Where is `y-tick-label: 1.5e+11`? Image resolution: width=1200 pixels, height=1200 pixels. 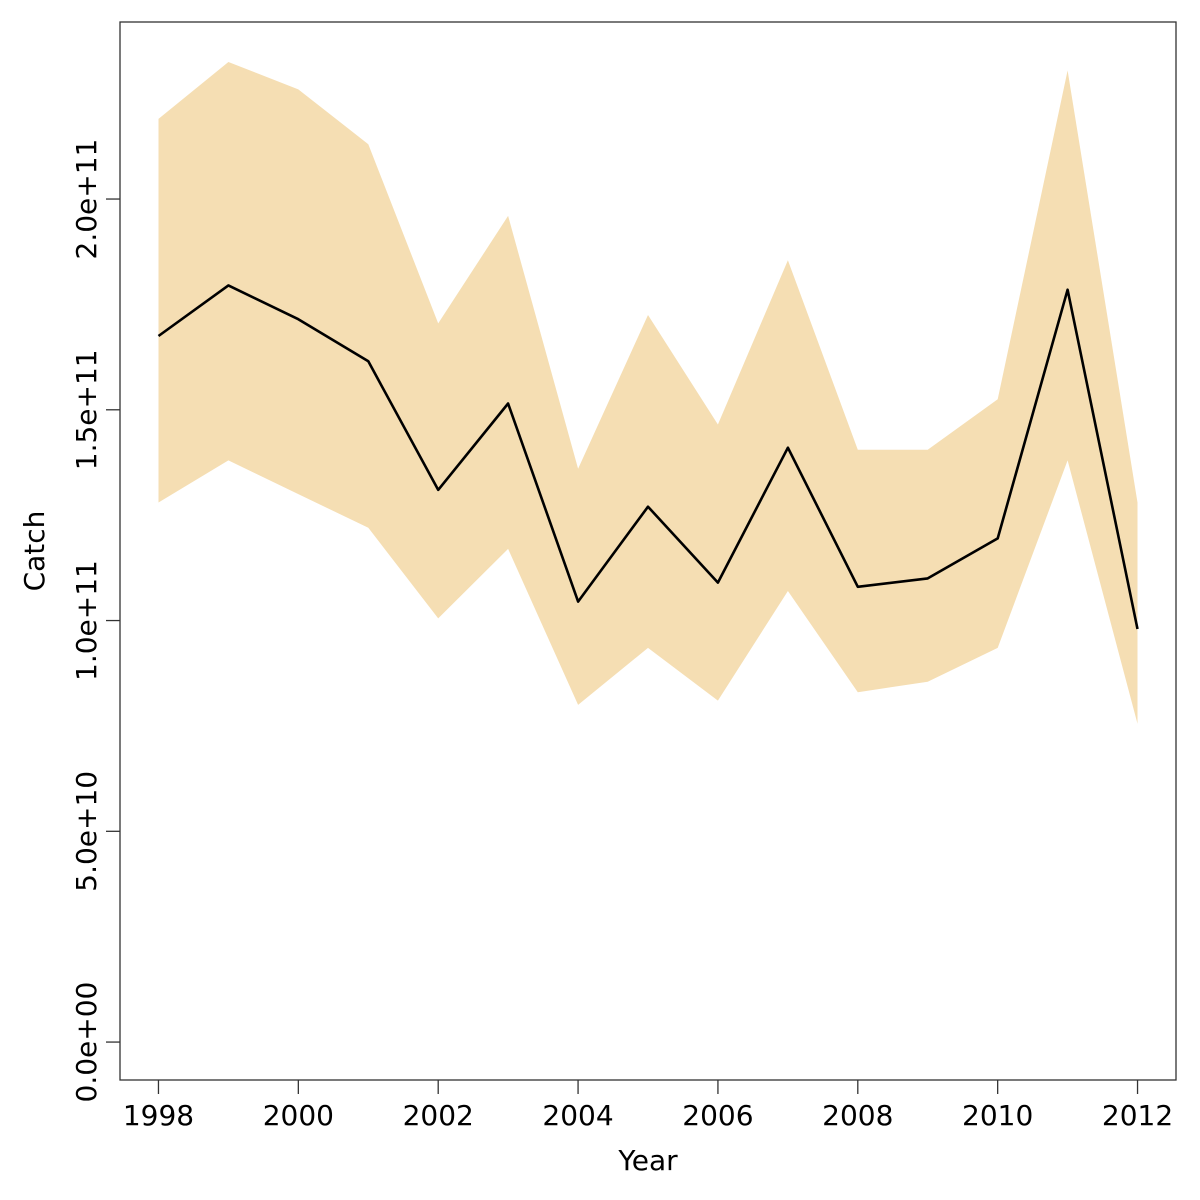 y-tick-label: 1.5e+11 is located at coordinates (86, 409).